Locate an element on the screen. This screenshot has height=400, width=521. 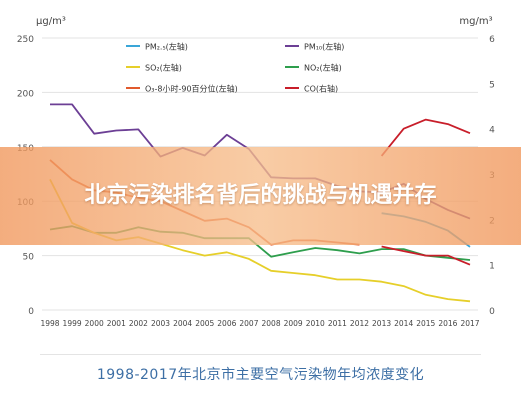
legend-label-co: CO(右轴) is located at coordinates (321, 89).